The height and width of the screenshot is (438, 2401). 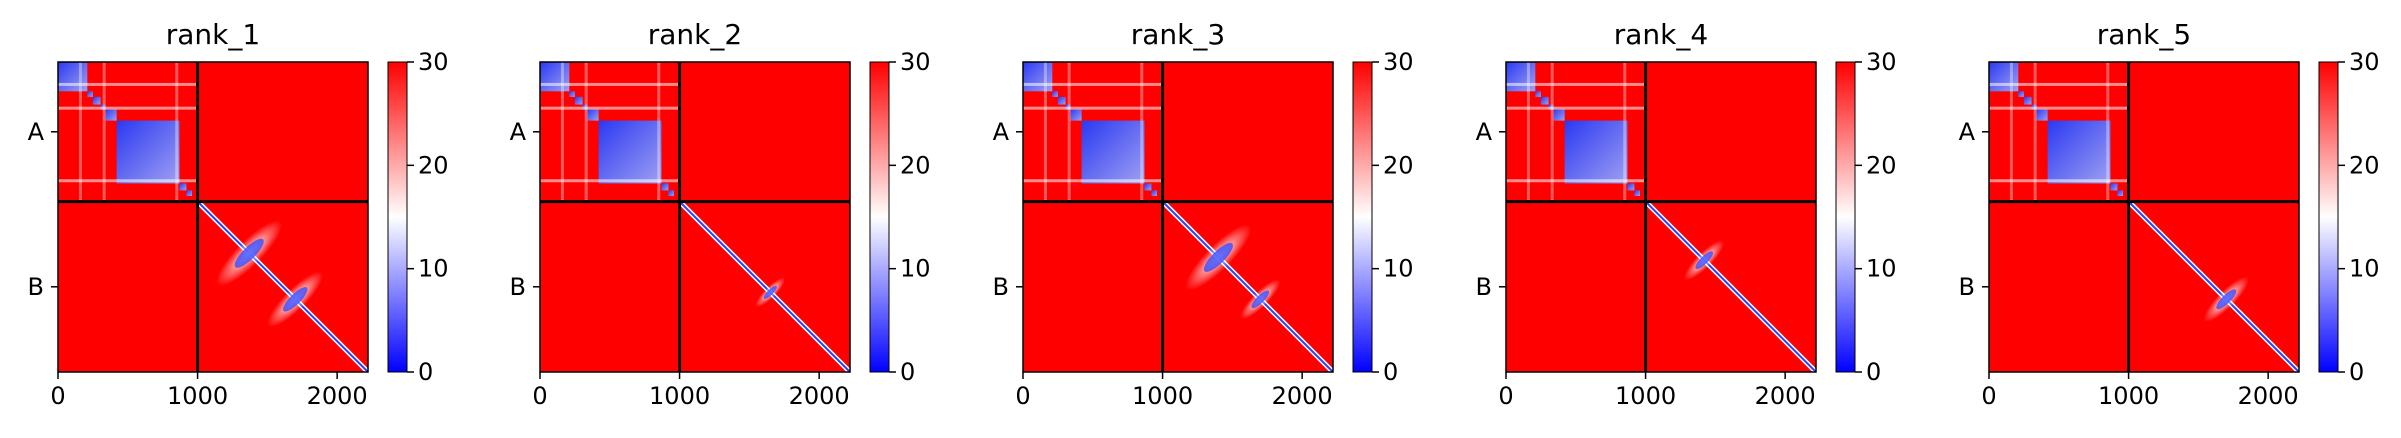 What do you see at coordinates (1178, 34) in the screenshot?
I see `panel-title: rank_3` at bounding box center [1178, 34].